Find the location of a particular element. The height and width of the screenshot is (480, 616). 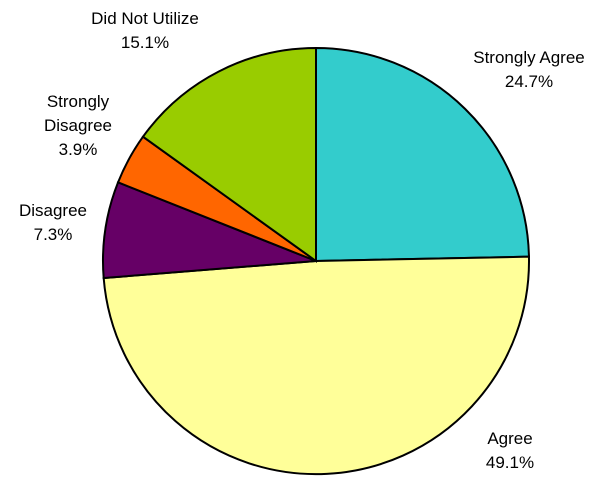

slice-name-label: Agree is located at coordinates (509, 438).